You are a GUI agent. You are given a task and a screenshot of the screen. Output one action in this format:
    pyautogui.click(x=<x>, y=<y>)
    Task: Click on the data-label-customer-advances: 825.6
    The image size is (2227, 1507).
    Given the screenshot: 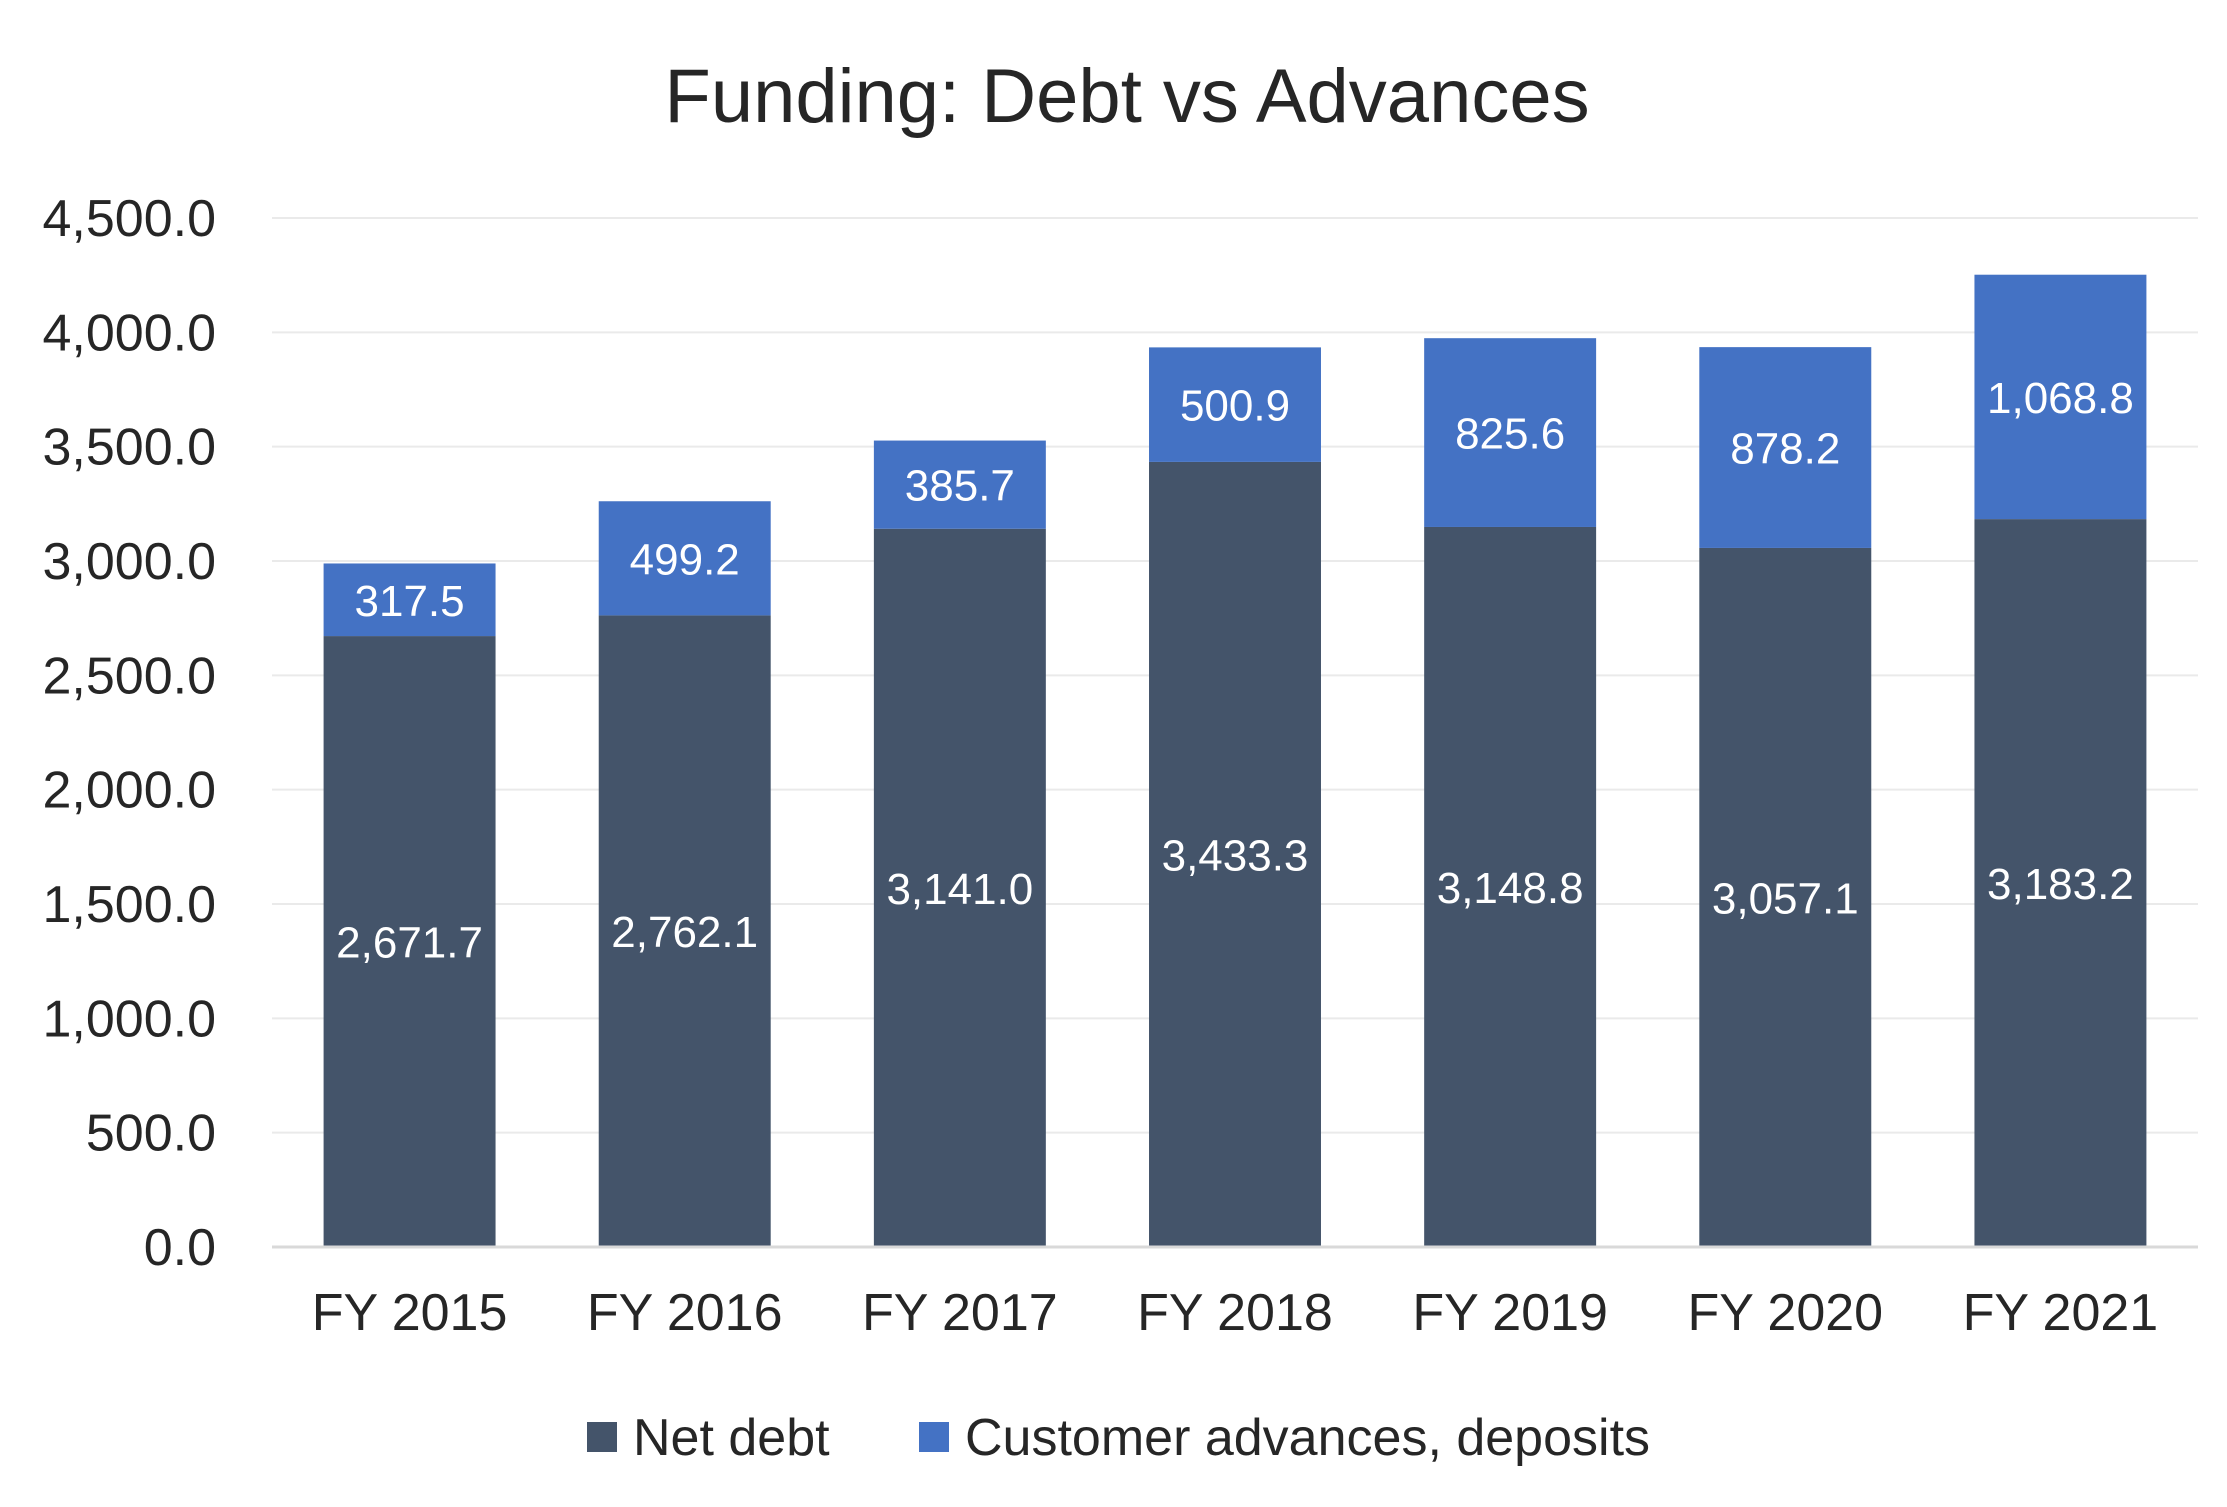 What is the action you would take?
    pyautogui.click(x=1510, y=434)
    